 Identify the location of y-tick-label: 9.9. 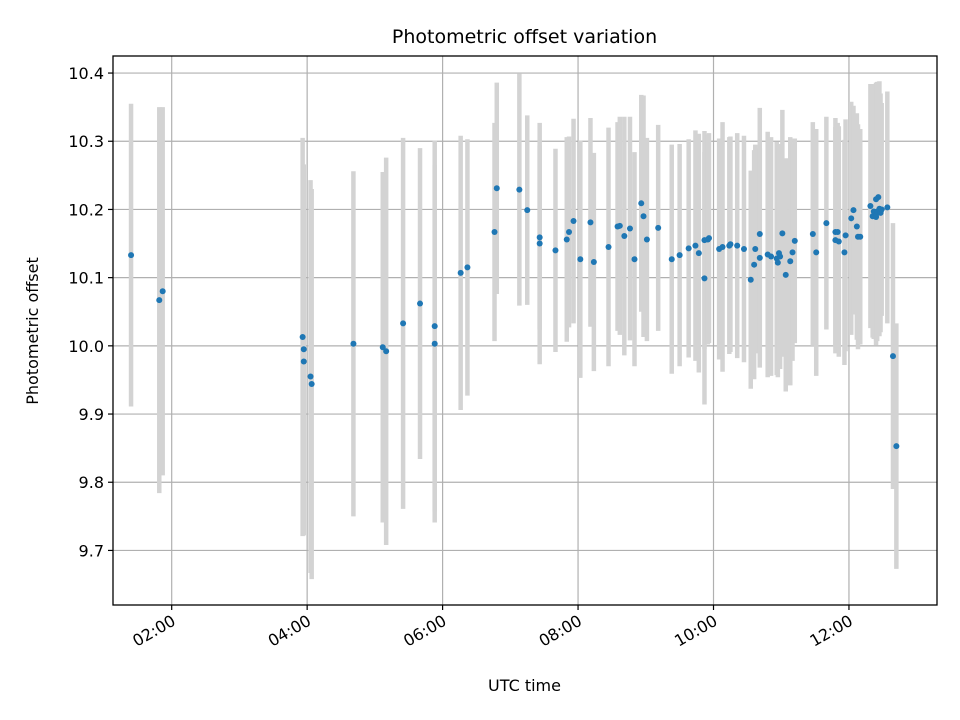
(91, 414).